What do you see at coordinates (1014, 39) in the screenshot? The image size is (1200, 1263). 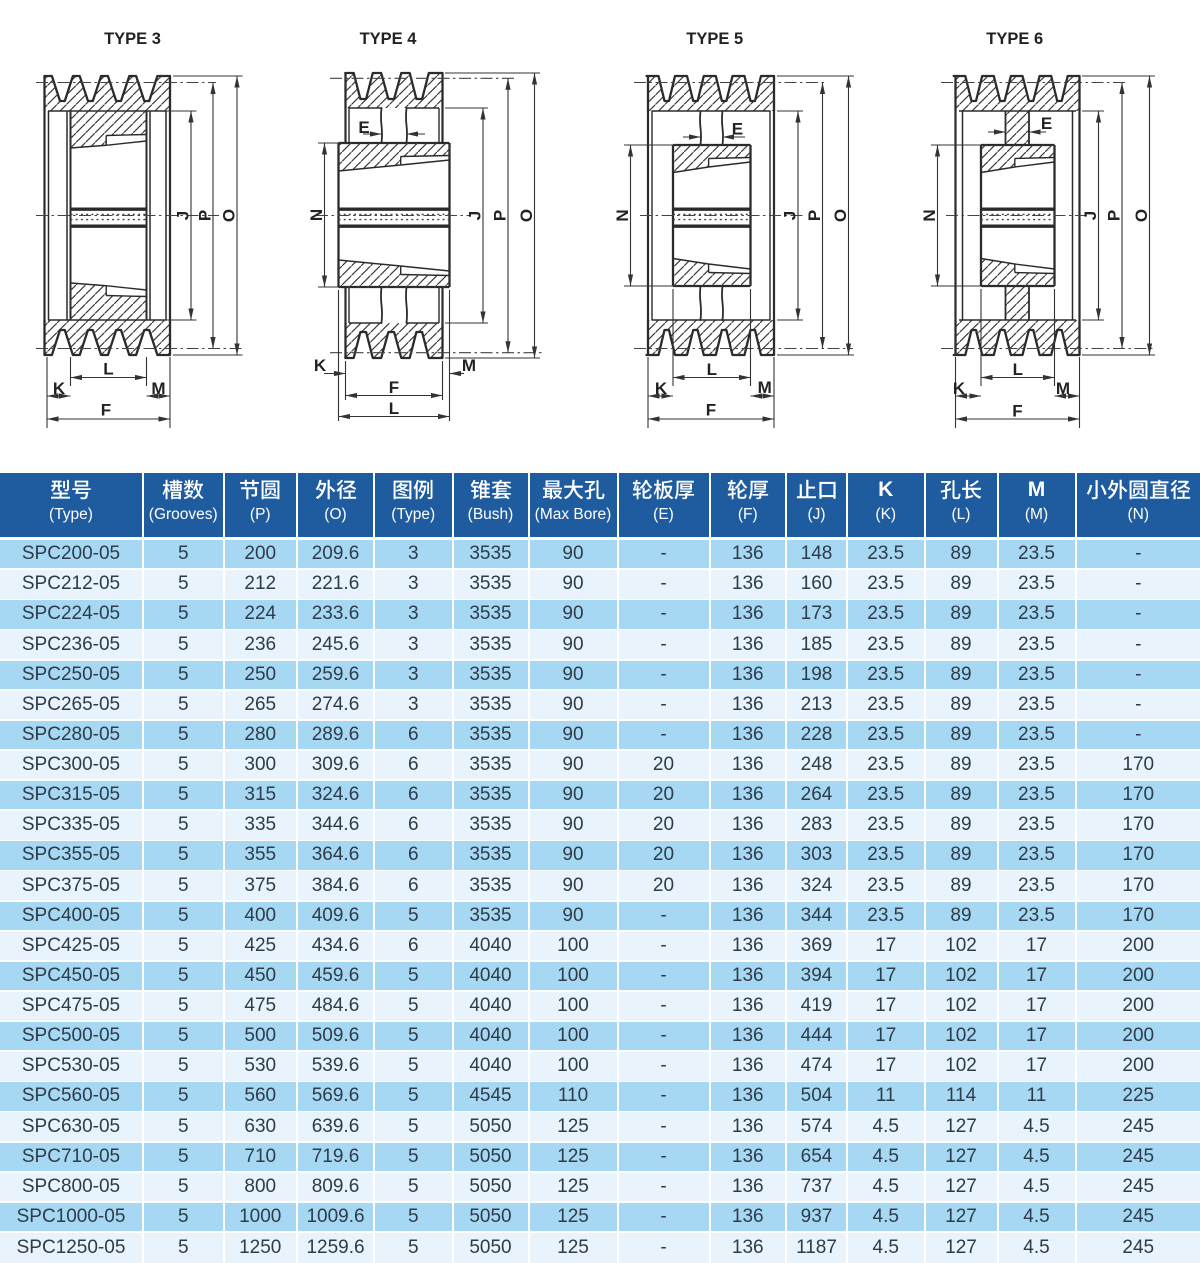 I see `svg-text: TYPE 6` at bounding box center [1014, 39].